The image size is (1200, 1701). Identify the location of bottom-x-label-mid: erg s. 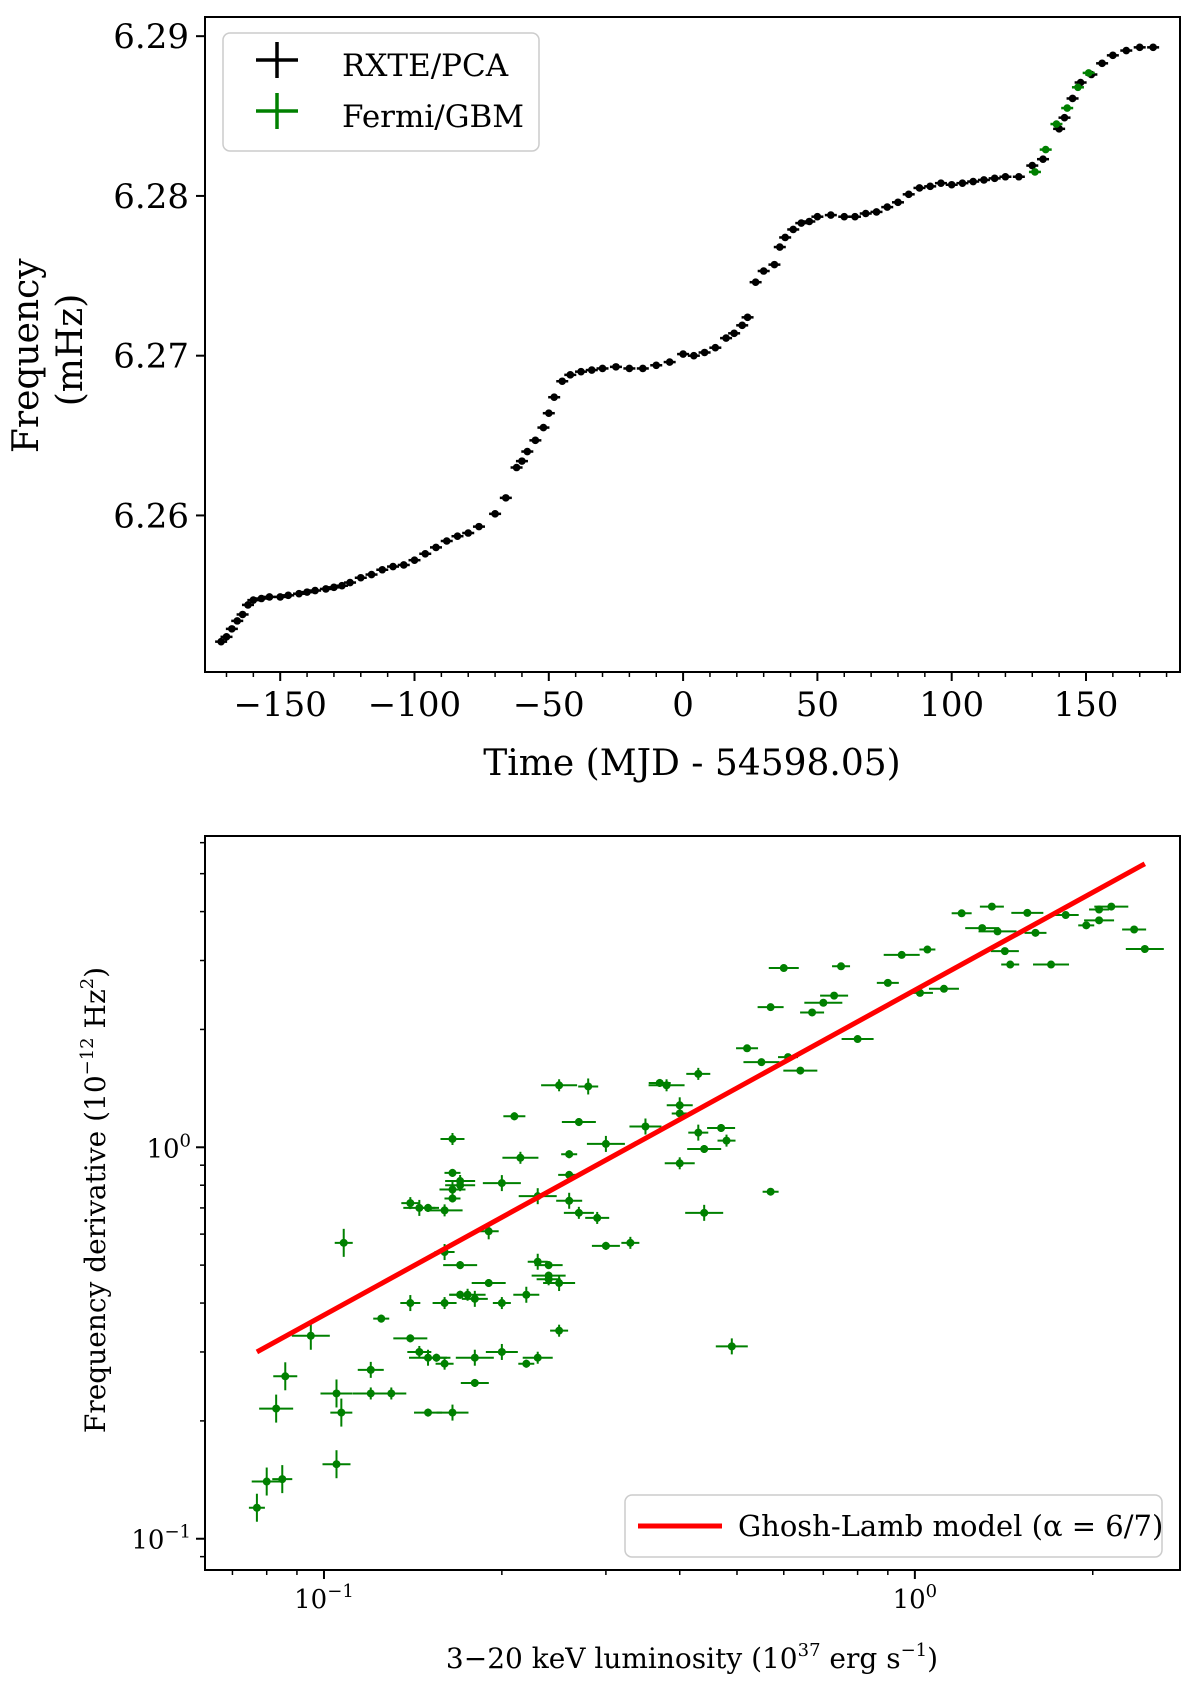
(861, 1658).